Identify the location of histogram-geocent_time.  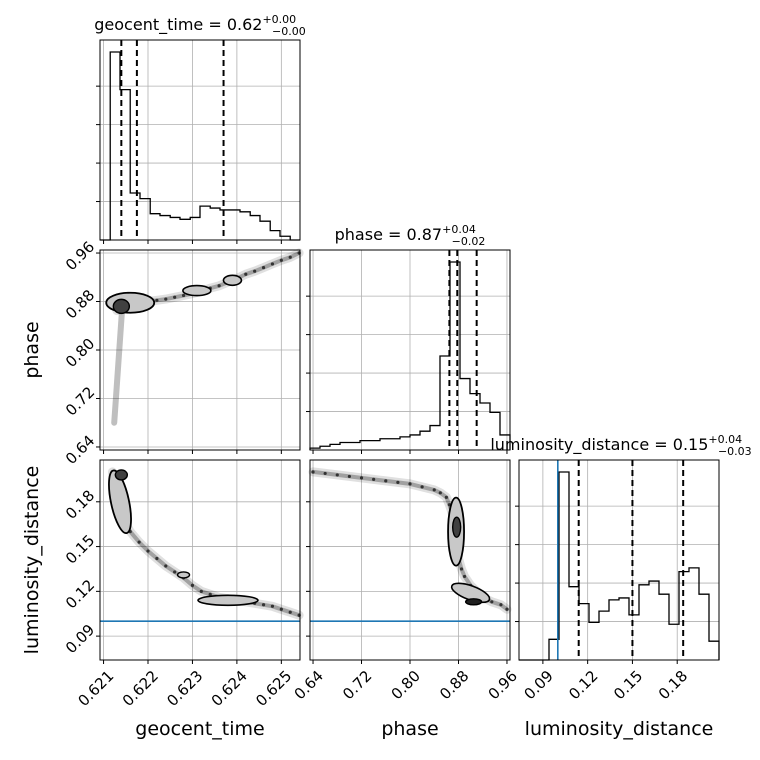
(200, 146).